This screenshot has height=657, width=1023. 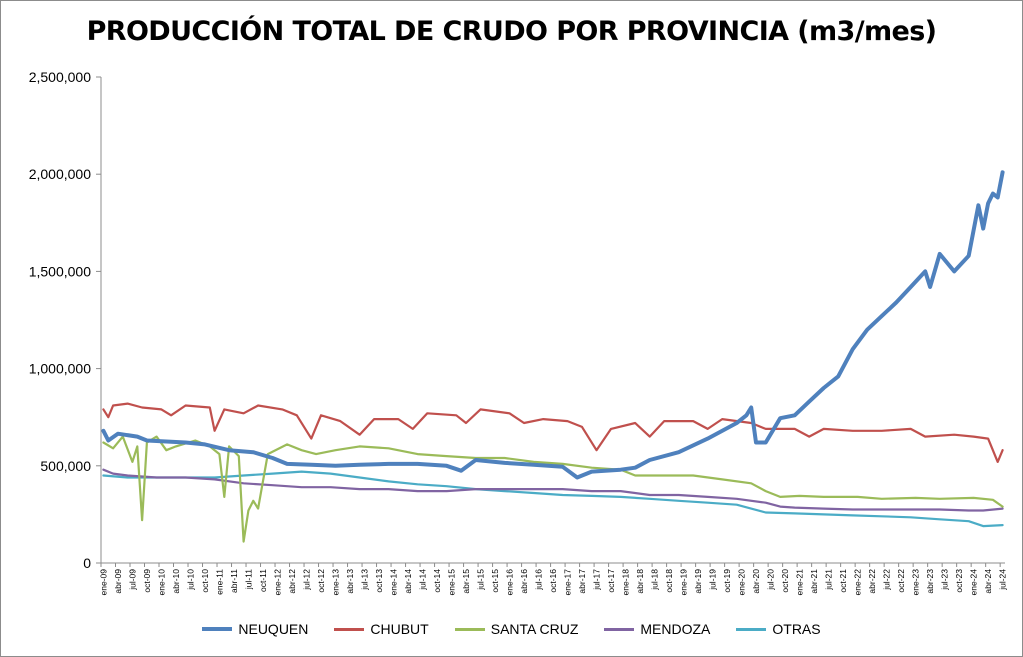 I want to click on legend-item-neuquen: NEUQUEN, so click(x=255, y=629).